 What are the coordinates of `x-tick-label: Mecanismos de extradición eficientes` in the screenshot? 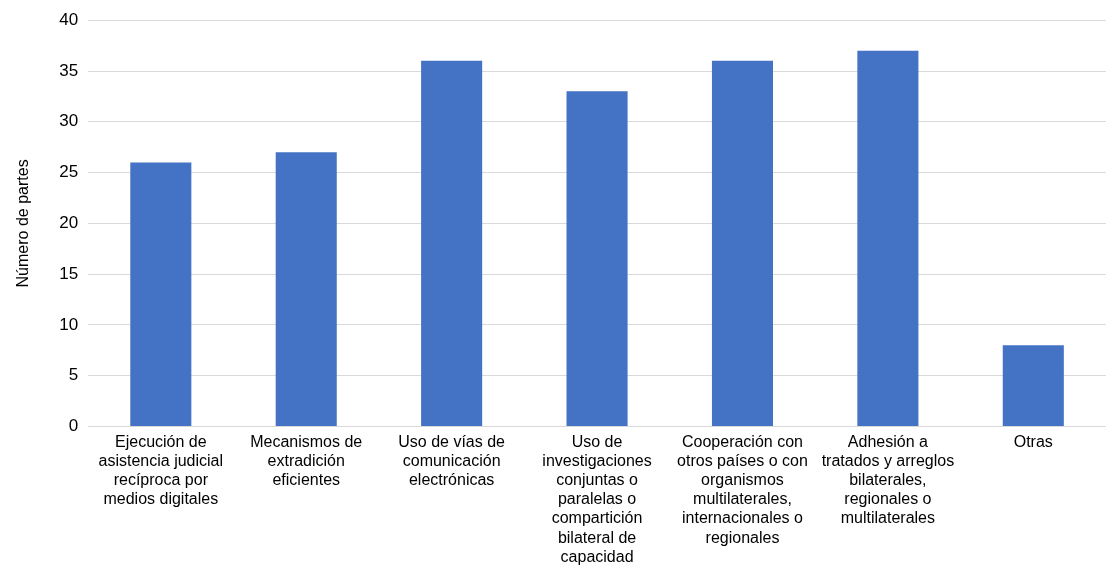 It's located at (306, 460).